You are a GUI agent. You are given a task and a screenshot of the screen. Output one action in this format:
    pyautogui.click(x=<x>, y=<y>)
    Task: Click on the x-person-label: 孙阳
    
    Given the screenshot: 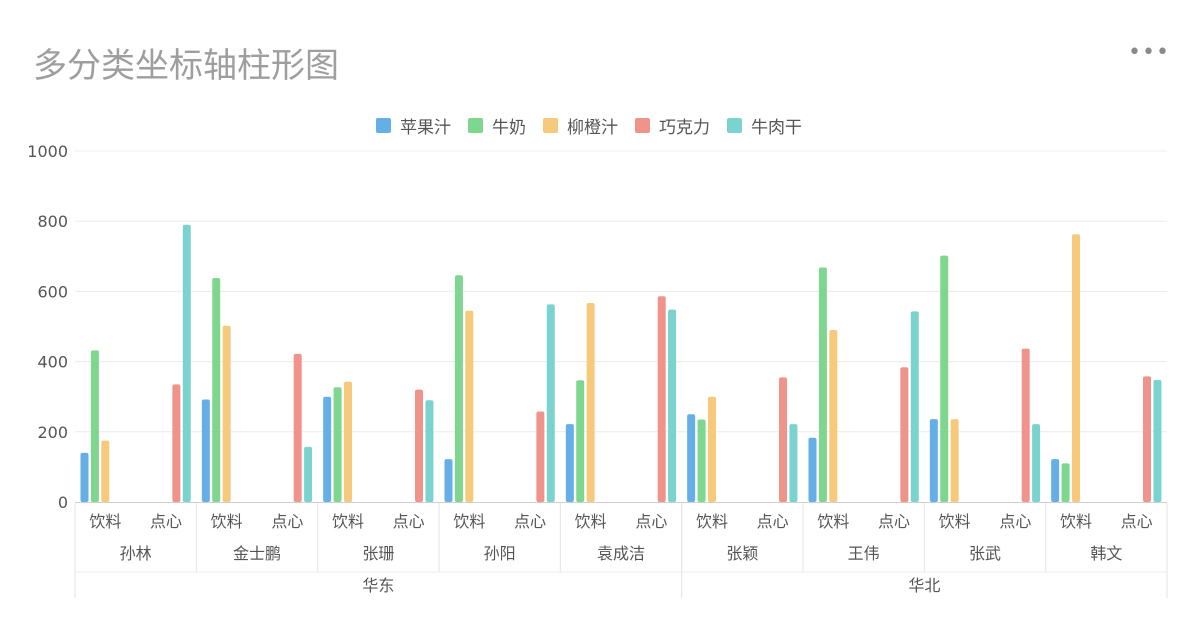 What is the action you would take?
    pyautogui.click(x=500, y=553)
    